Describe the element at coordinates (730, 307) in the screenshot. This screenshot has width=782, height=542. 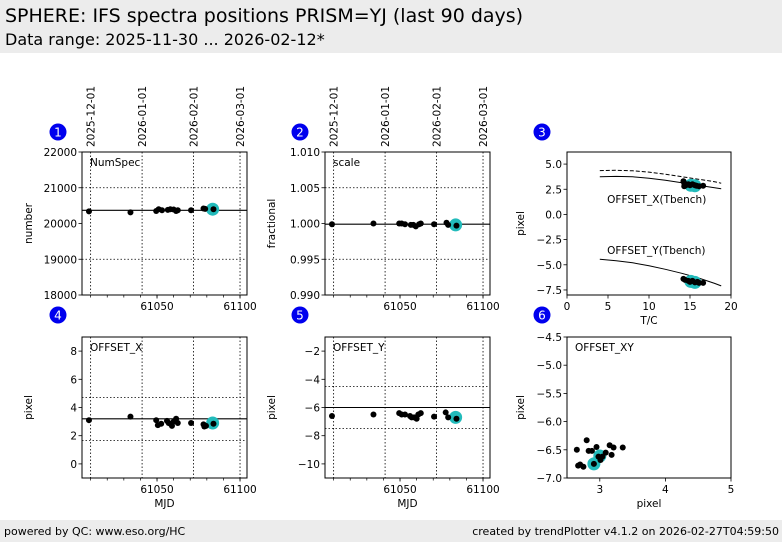
I see `x-tick-label: 20` at that location.